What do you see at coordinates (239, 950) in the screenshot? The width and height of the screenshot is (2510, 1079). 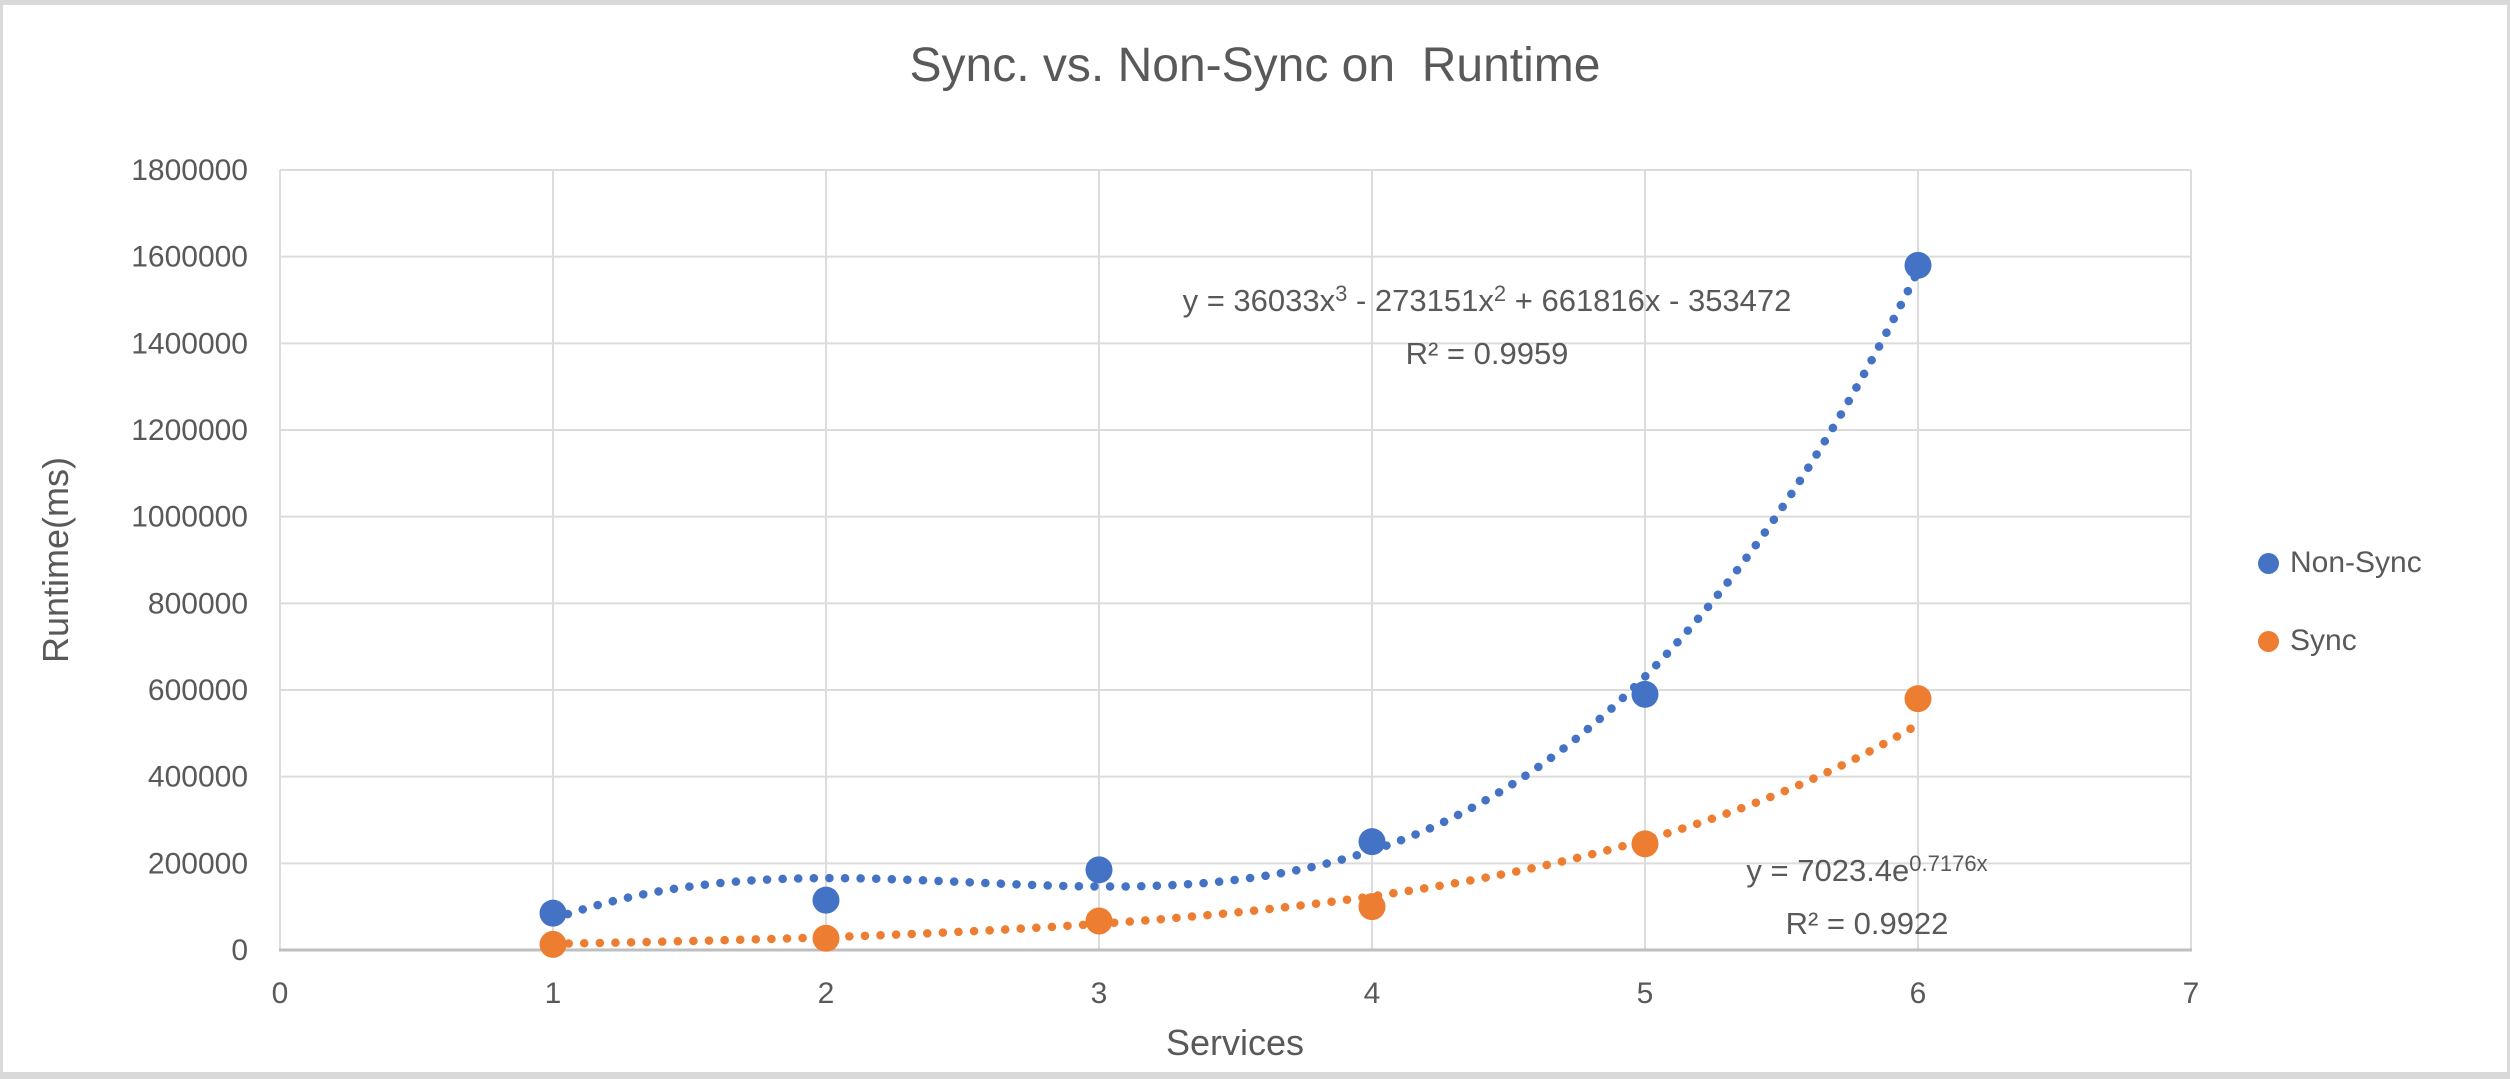 I see `y-tick-label: 0` at bounding box center [239, 950].